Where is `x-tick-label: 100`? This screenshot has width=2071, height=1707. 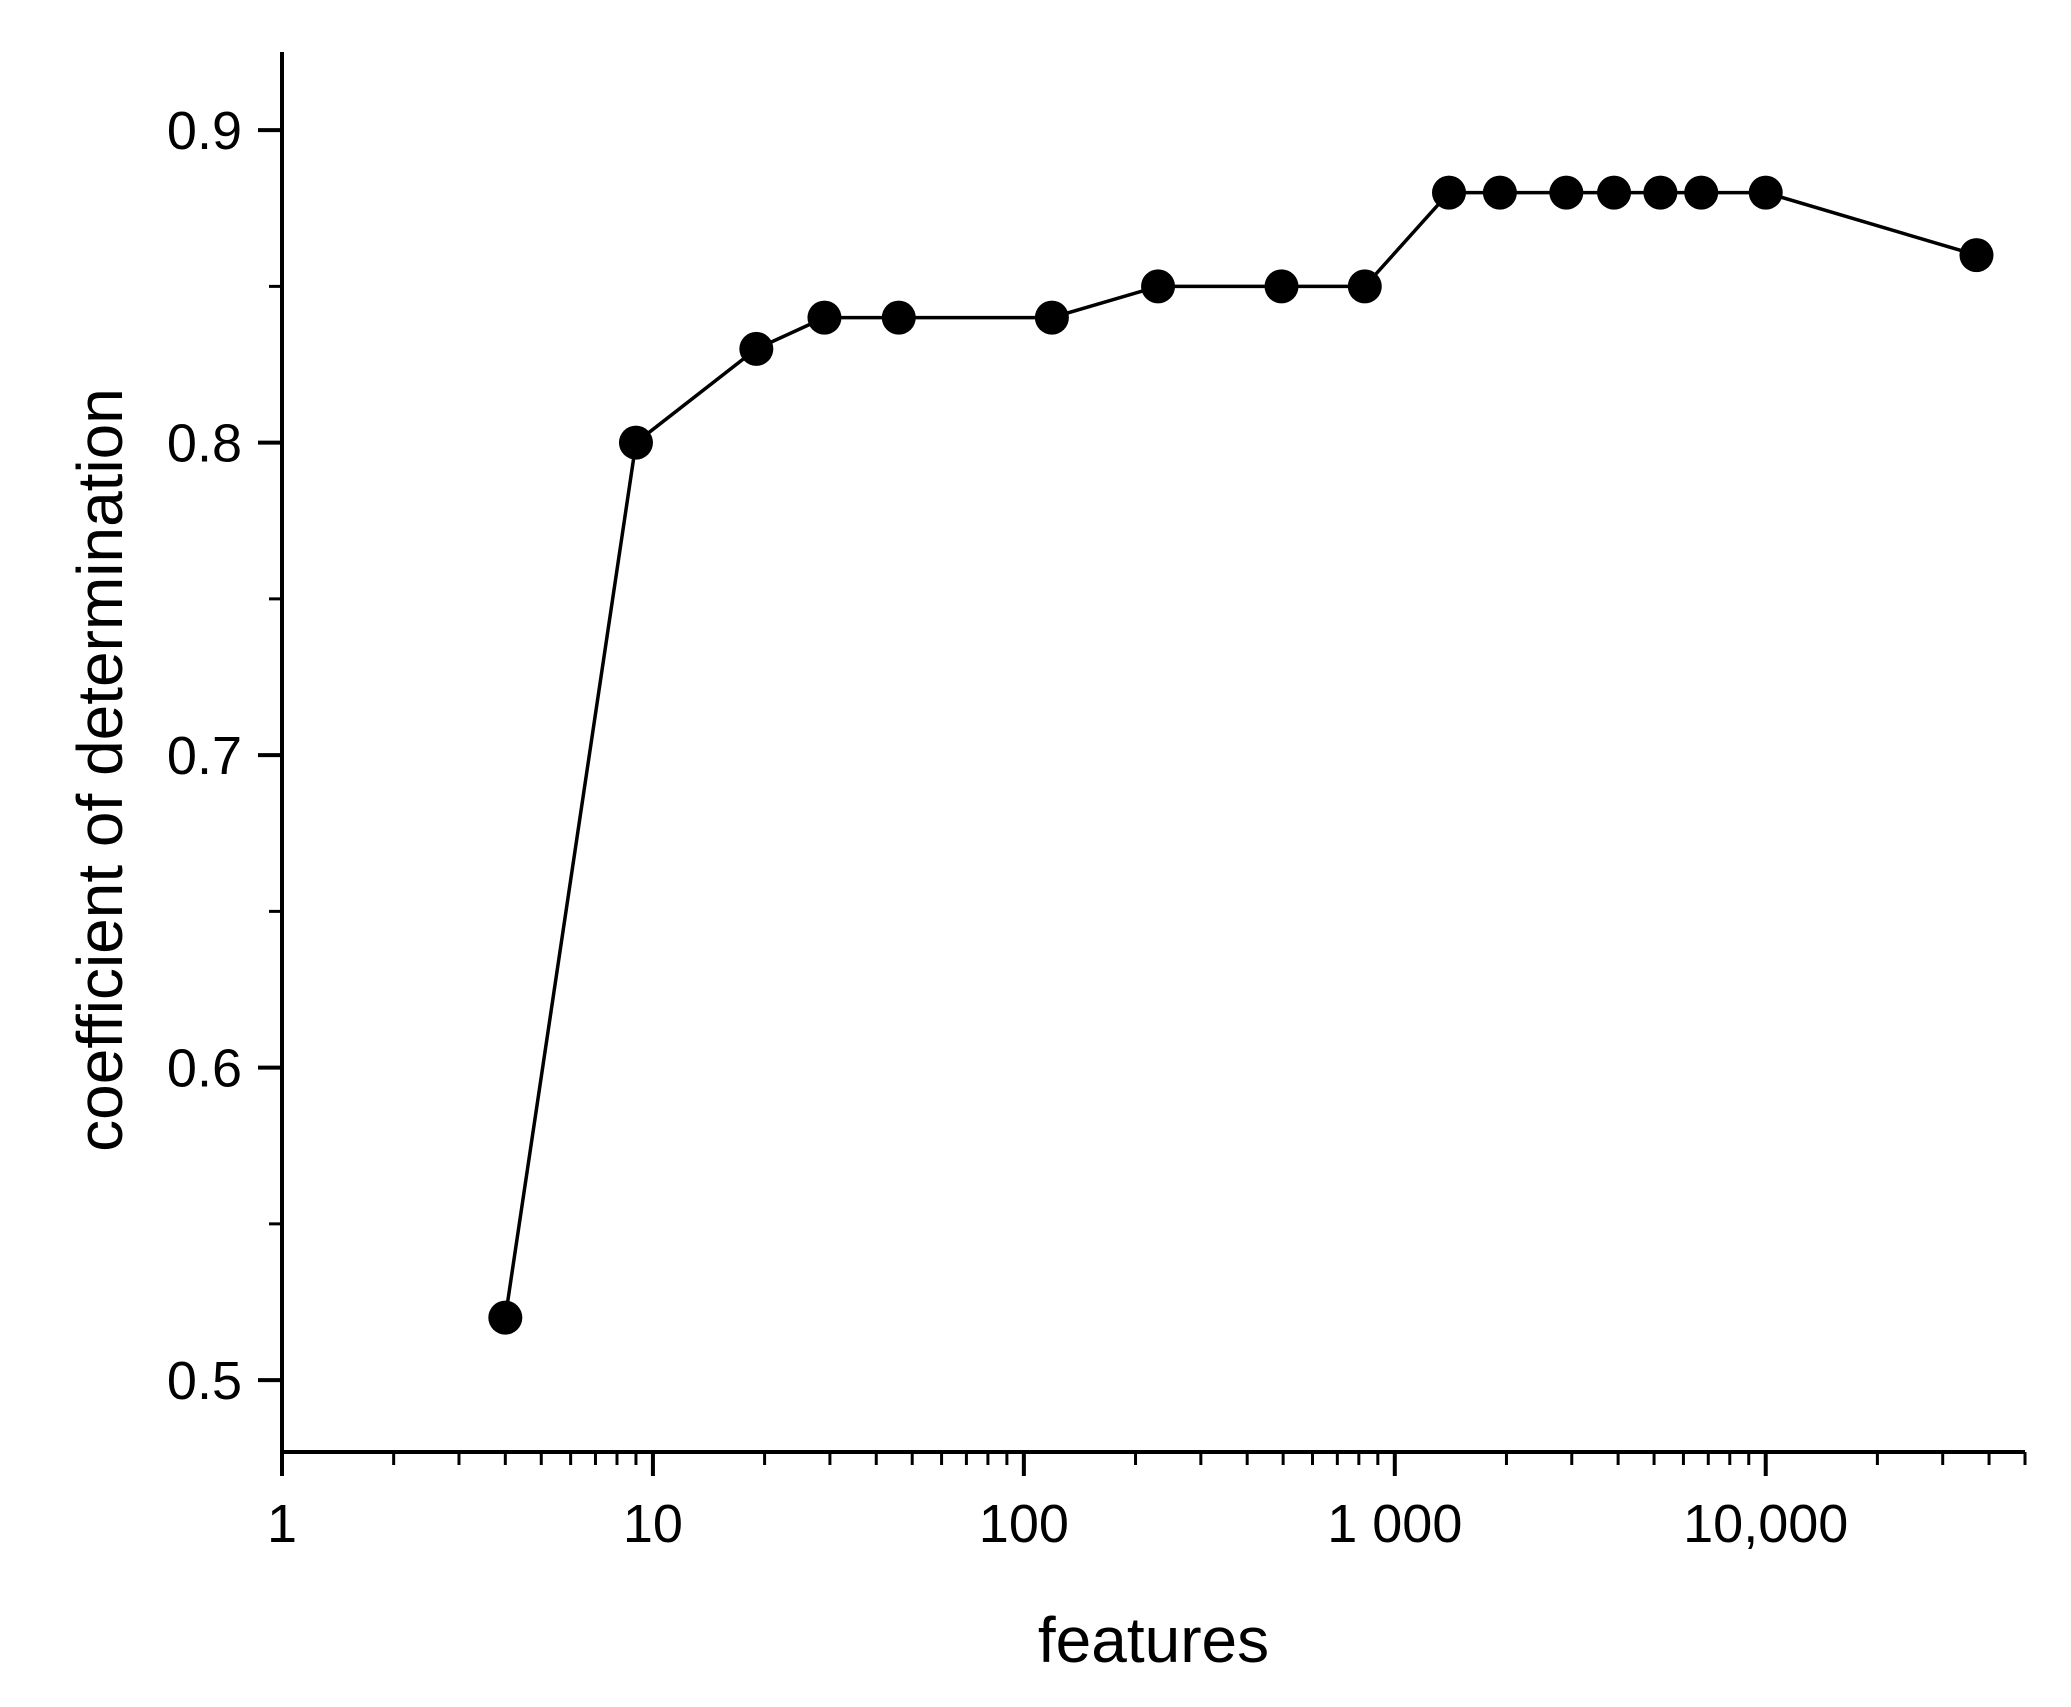 x-tick-label: 100 is located at coordinates (1024, 1524).